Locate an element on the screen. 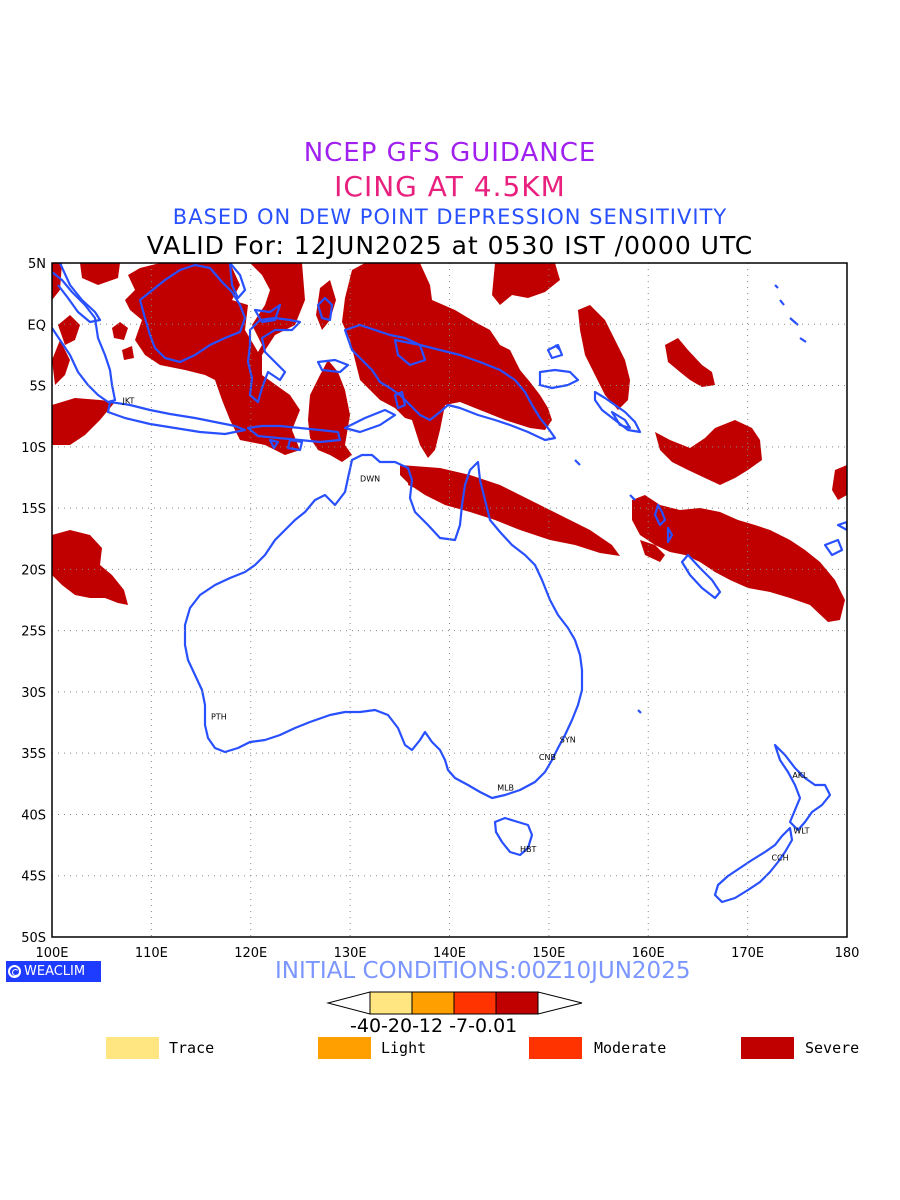 This screenshot has width=900, height=1200. lon-label: 110E is located at coordinates (151, 953).